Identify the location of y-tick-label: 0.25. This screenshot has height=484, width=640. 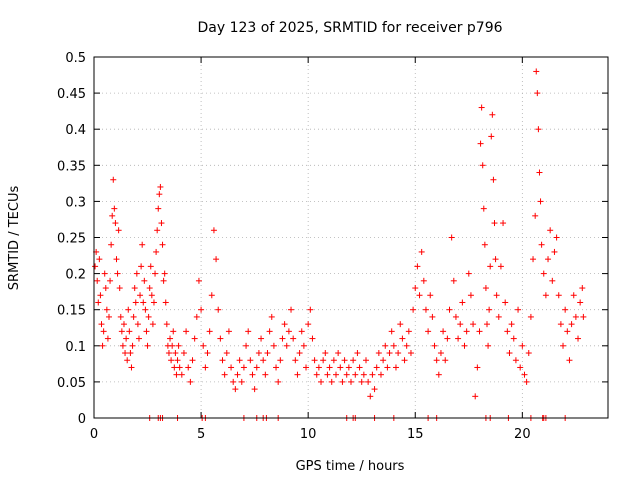
(71, 239).